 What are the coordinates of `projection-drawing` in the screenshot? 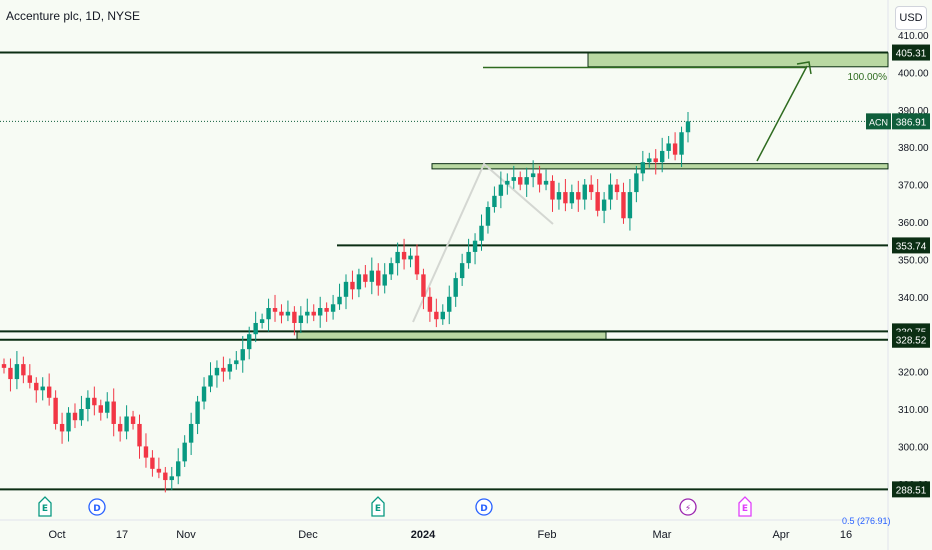 It's located at (483, 242).